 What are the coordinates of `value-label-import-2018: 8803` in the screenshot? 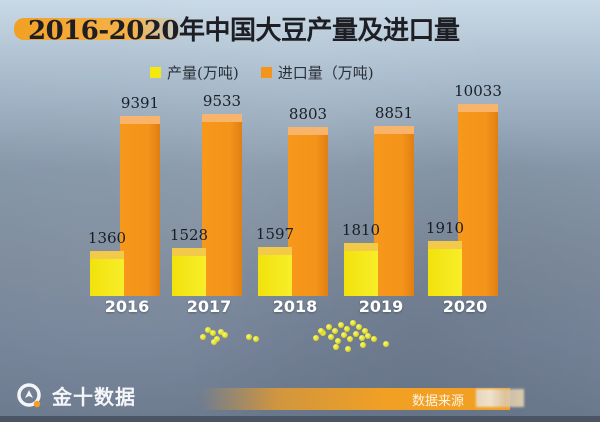 It's located at (308, 114).